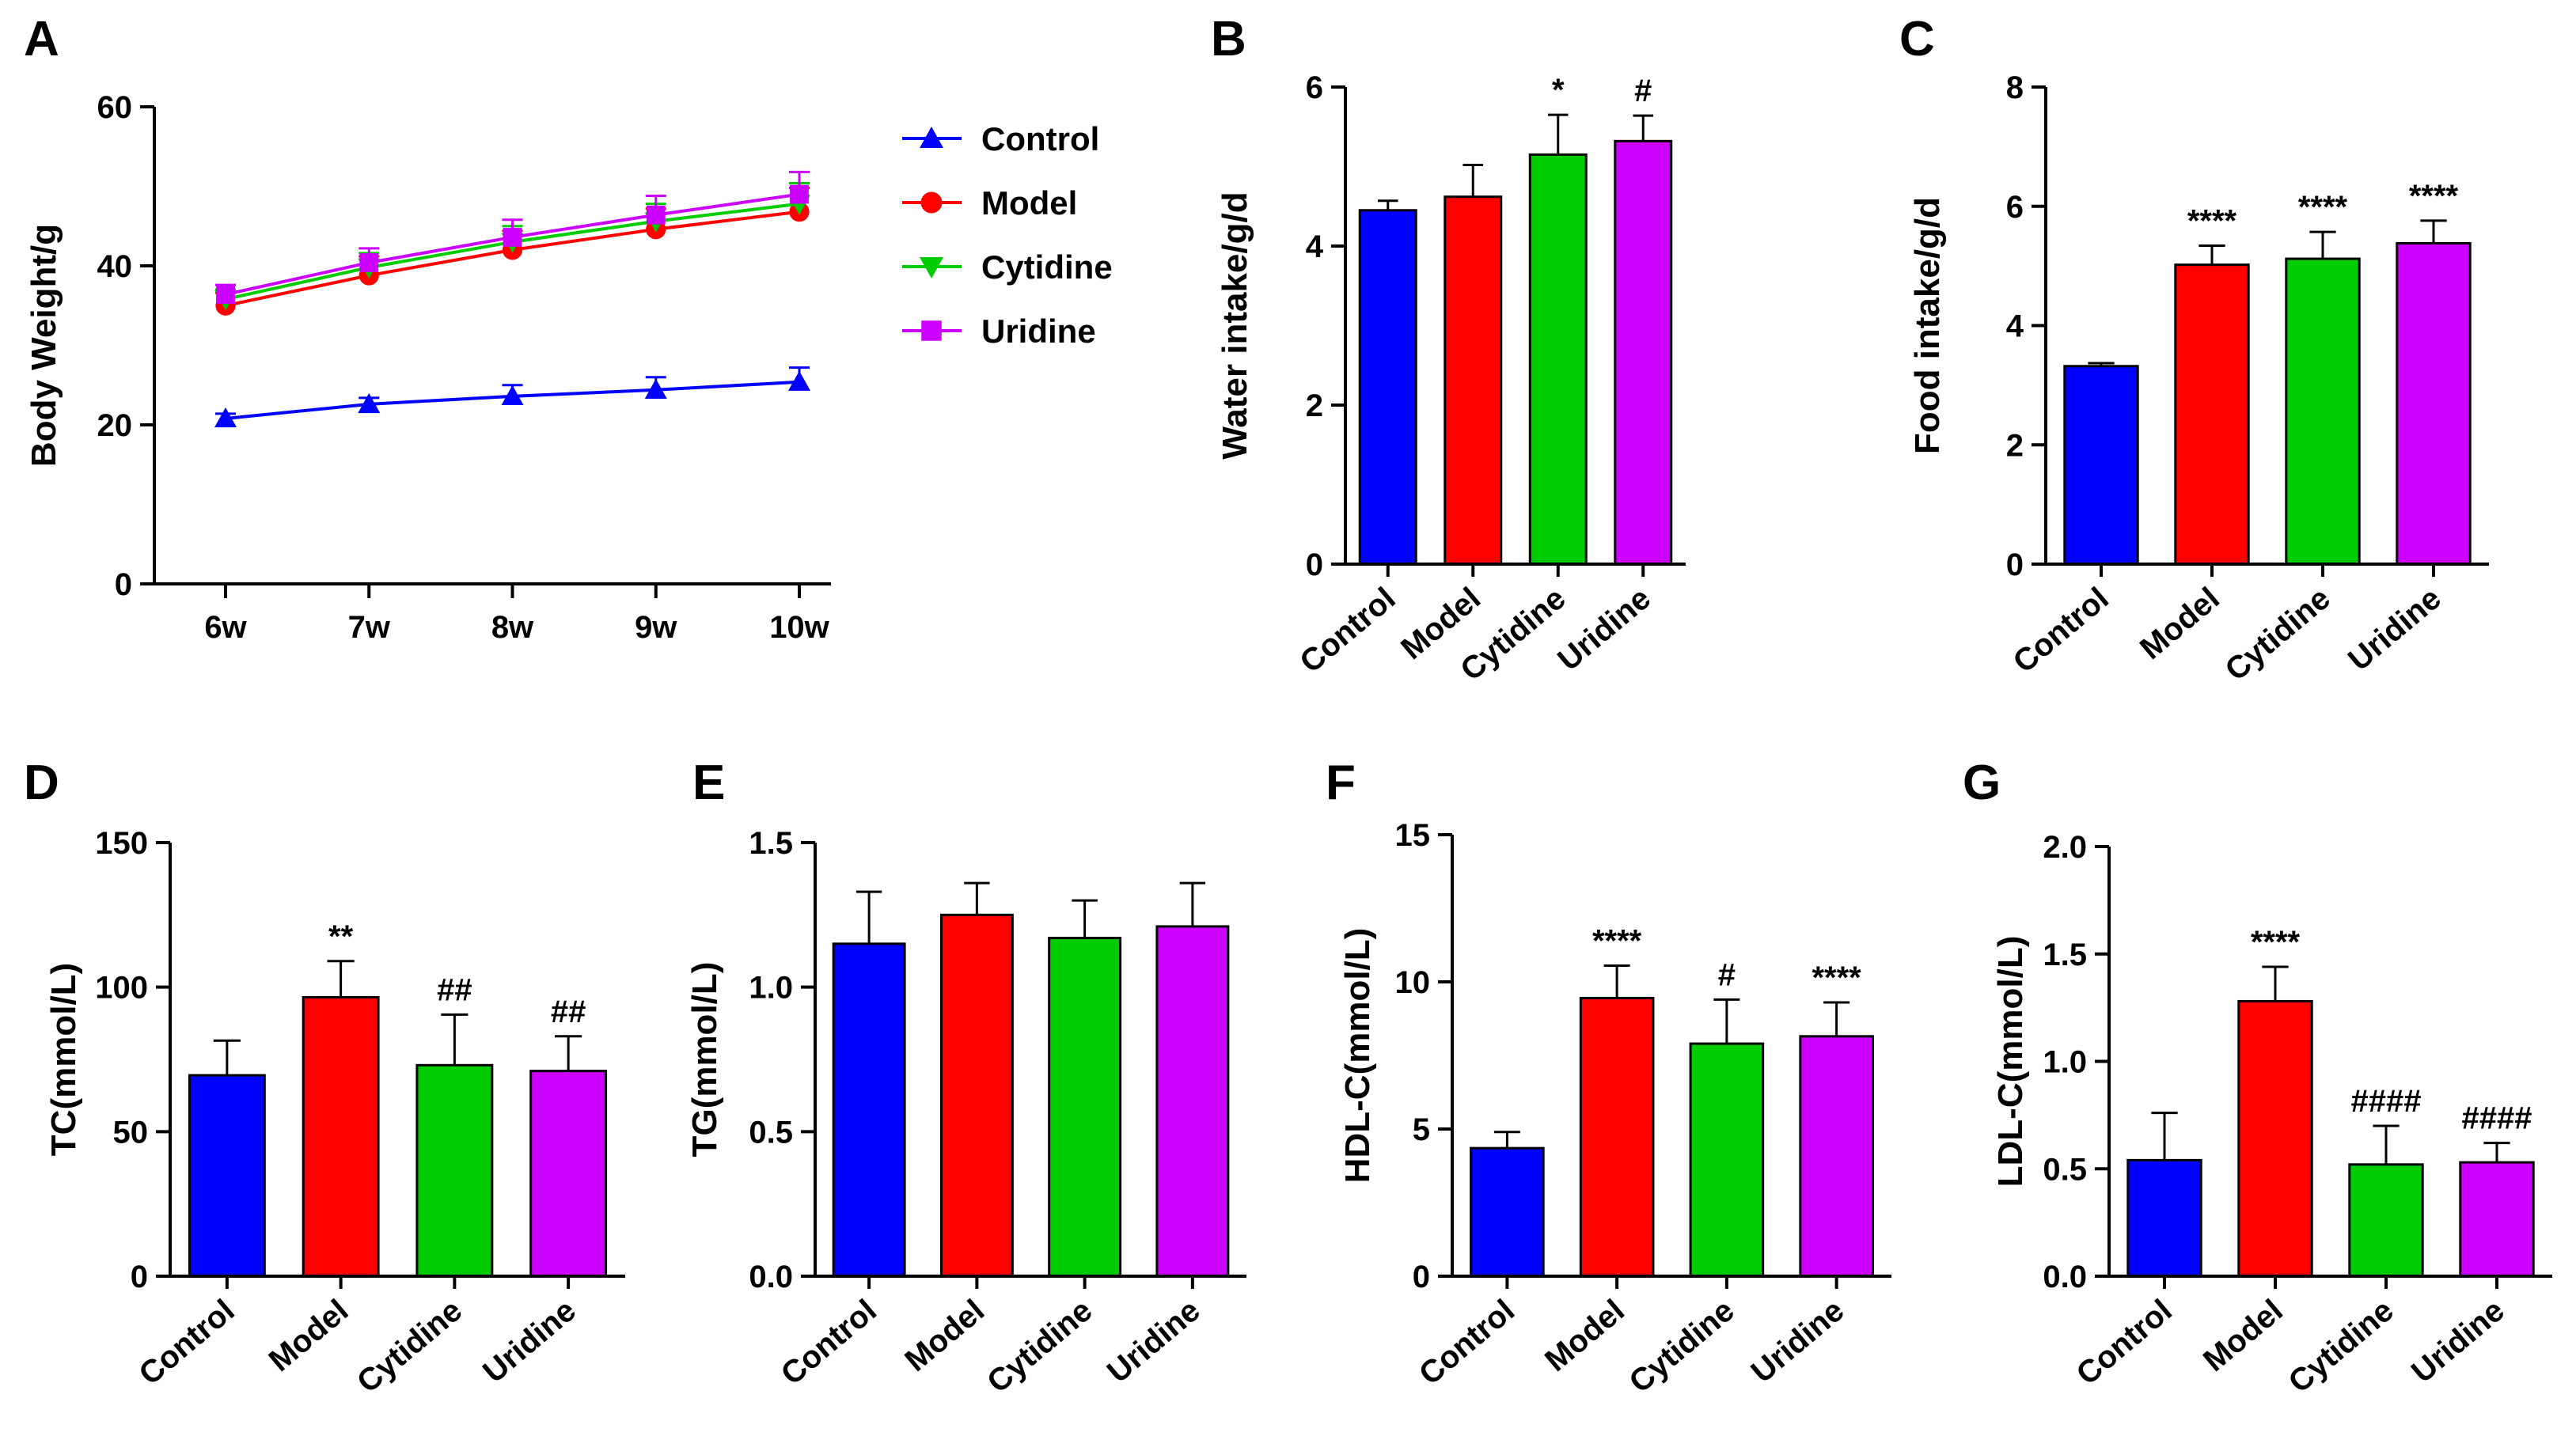 This screenshot has width=2576, height=1436. I want to click on y-tick-label: 100, so click(121, 988).